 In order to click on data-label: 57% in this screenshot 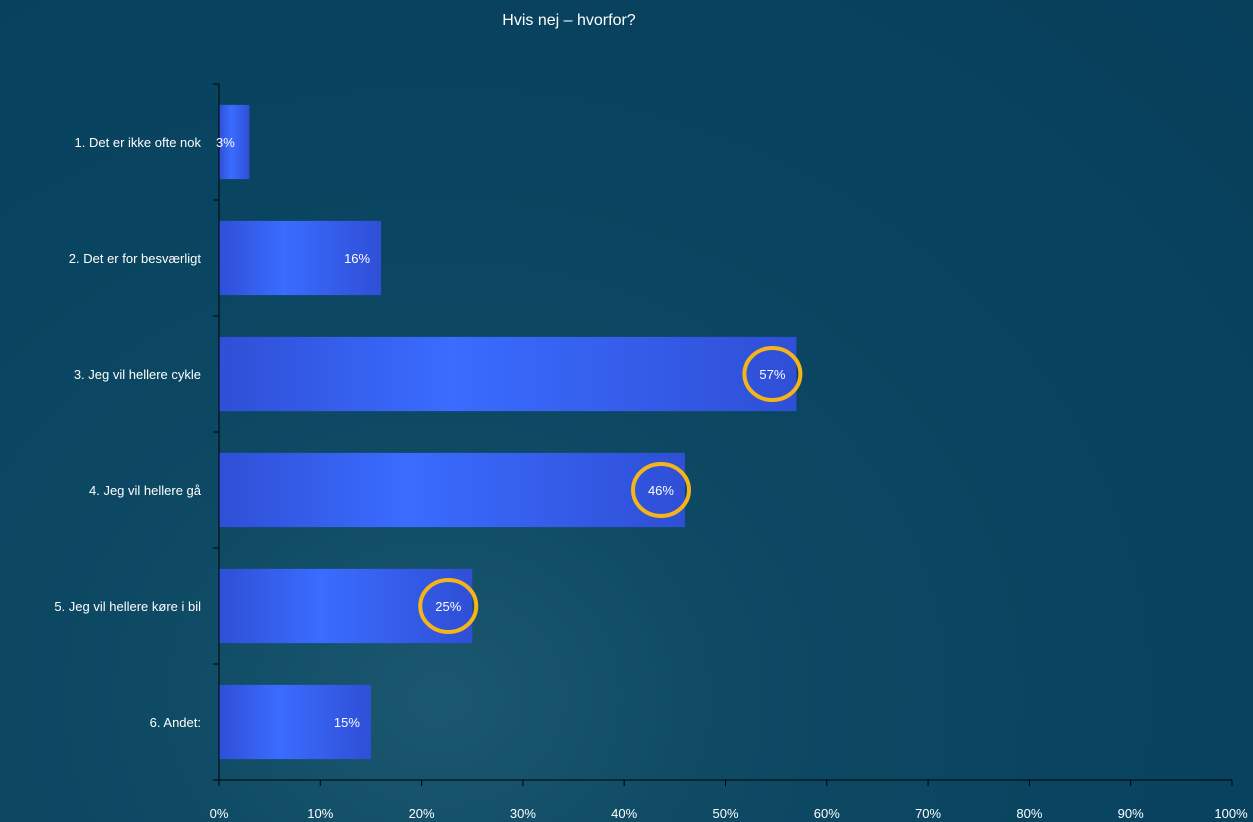, I will do `click(772, 374)`.